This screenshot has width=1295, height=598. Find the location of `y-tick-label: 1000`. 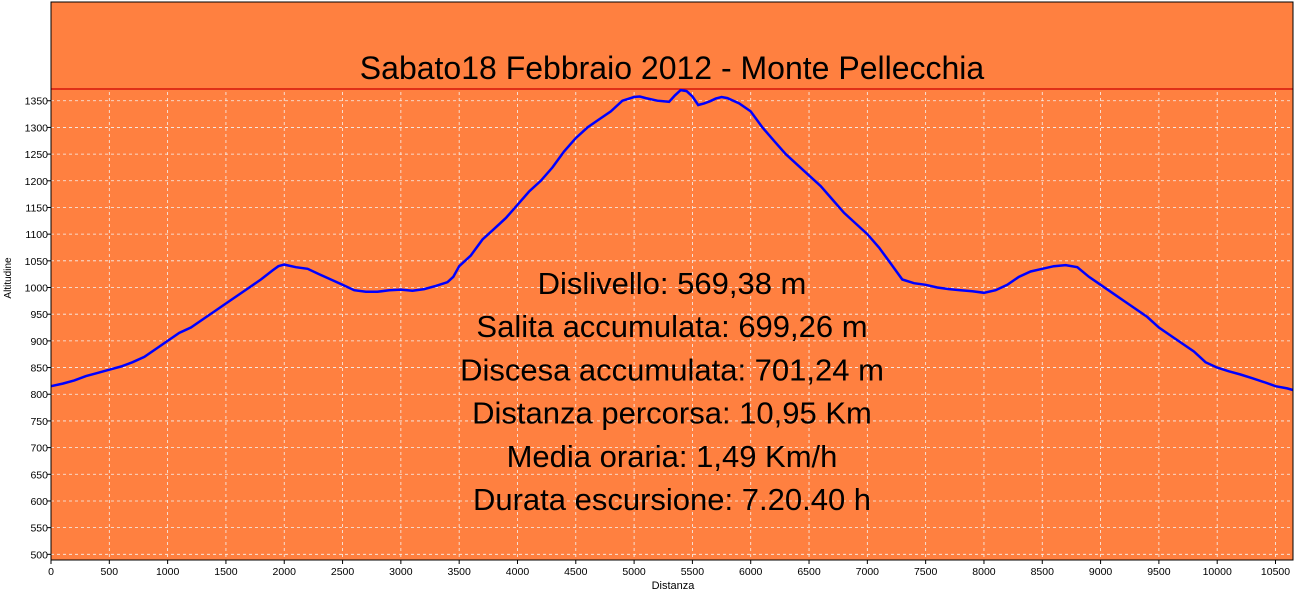

y-tick-label: 1000 is located at coordinates (37, 289).